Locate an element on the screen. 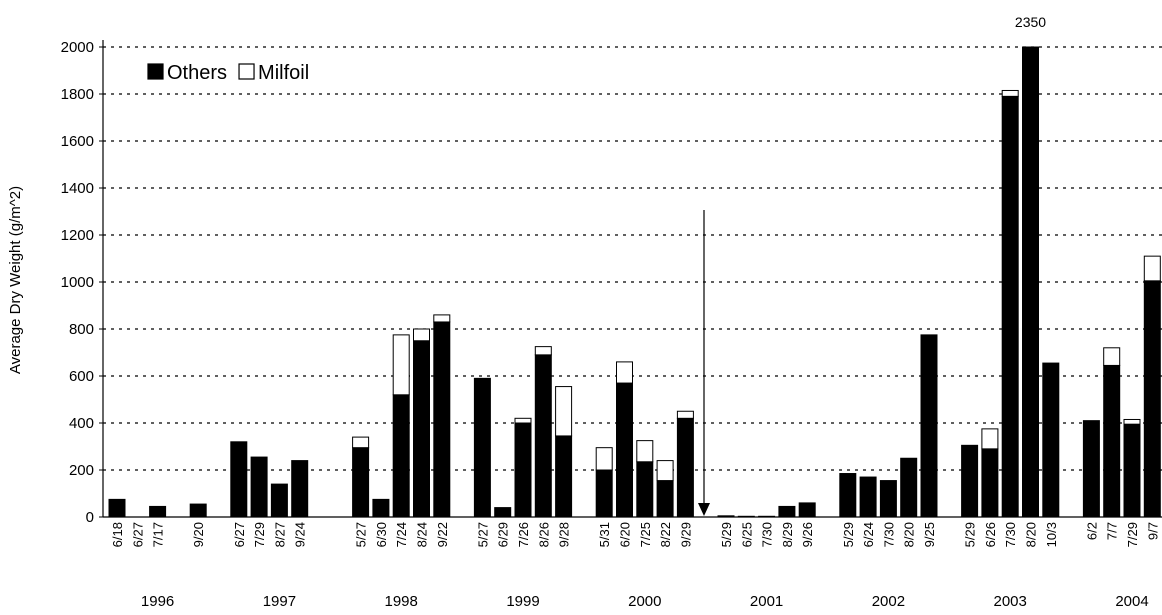 The image size is (1162, 615). y-axis-label: Average Dry Weight (g/m^2) is located at coordinates (15, 280).